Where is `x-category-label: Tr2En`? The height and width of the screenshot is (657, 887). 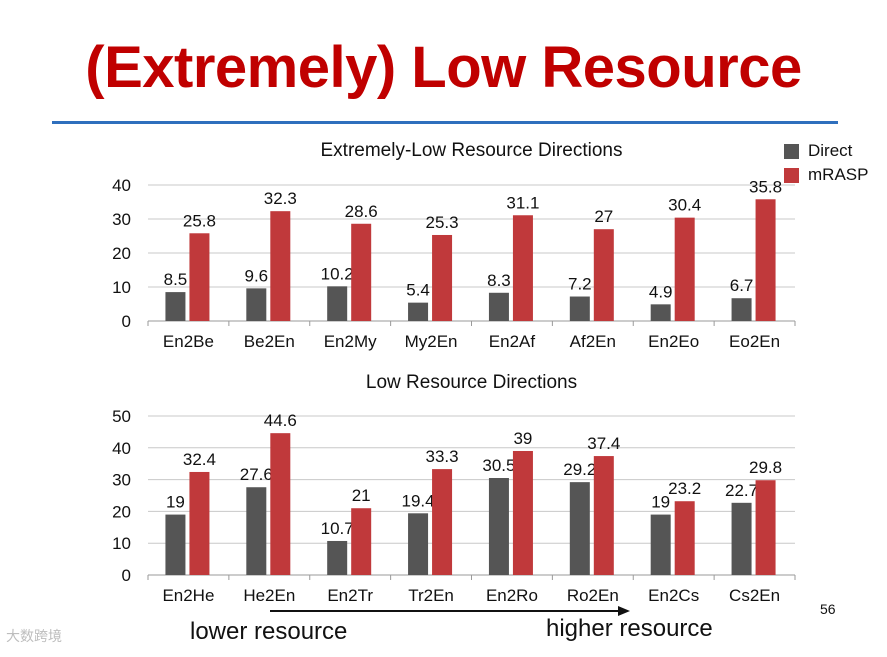 x-category-label: Tr2En is located at coordinates (431, 595).